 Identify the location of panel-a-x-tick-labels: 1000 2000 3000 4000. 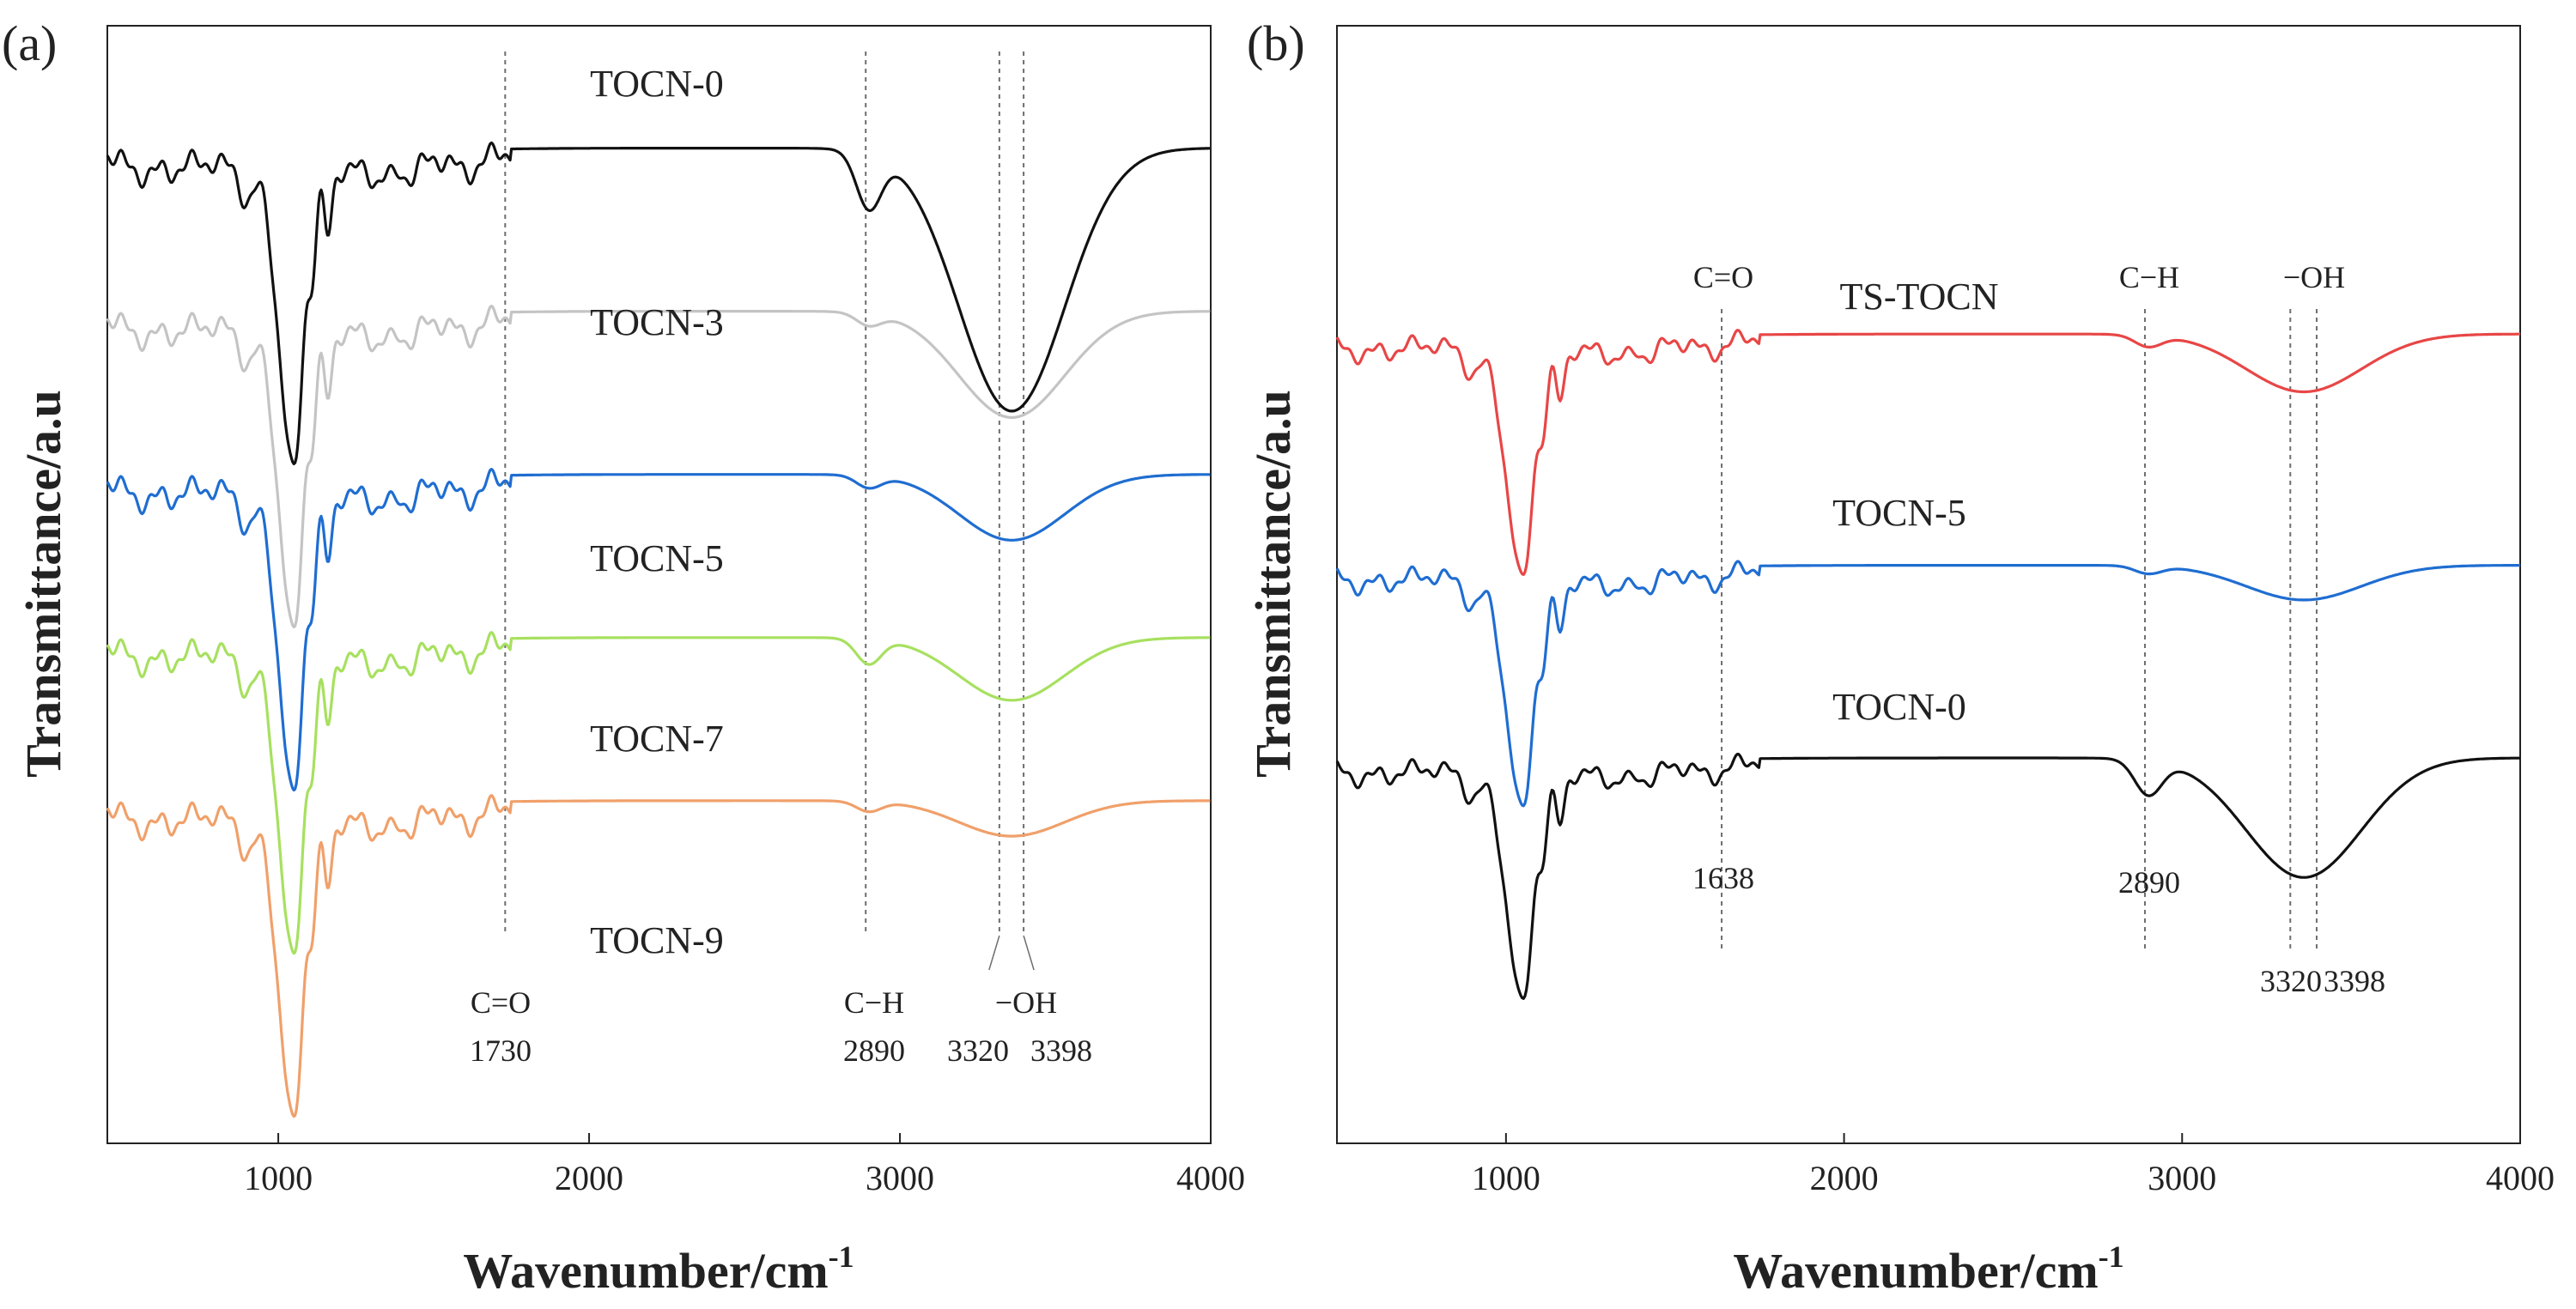
(744, 1178).